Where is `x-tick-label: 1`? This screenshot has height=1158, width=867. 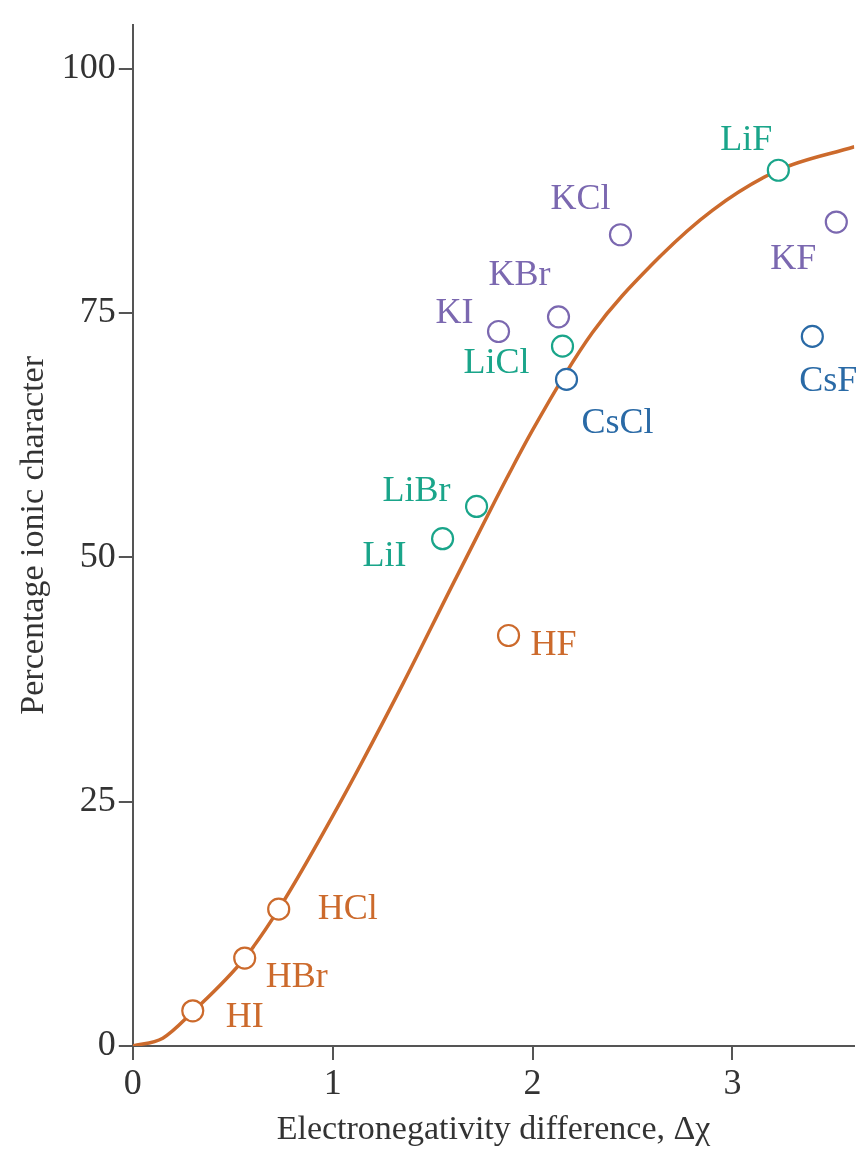
x-tick-label: 1 is located at coordinates (332, 1082).